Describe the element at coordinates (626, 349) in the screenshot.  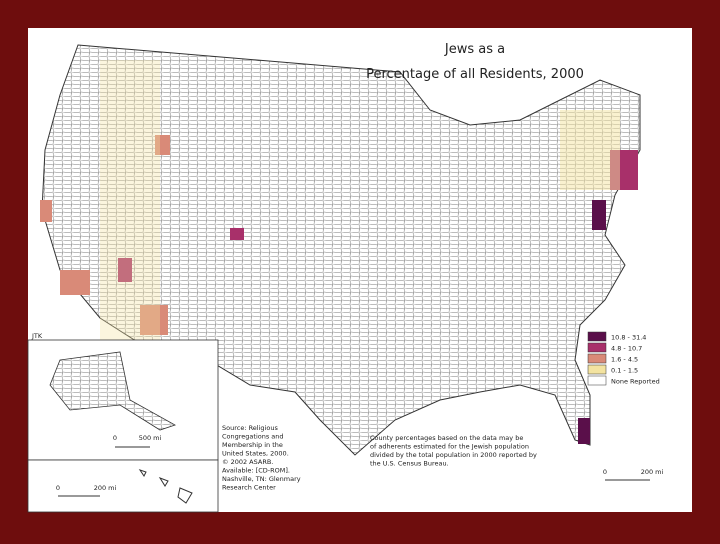
I see `legend-label: 4.8 - 10.7` at that location.